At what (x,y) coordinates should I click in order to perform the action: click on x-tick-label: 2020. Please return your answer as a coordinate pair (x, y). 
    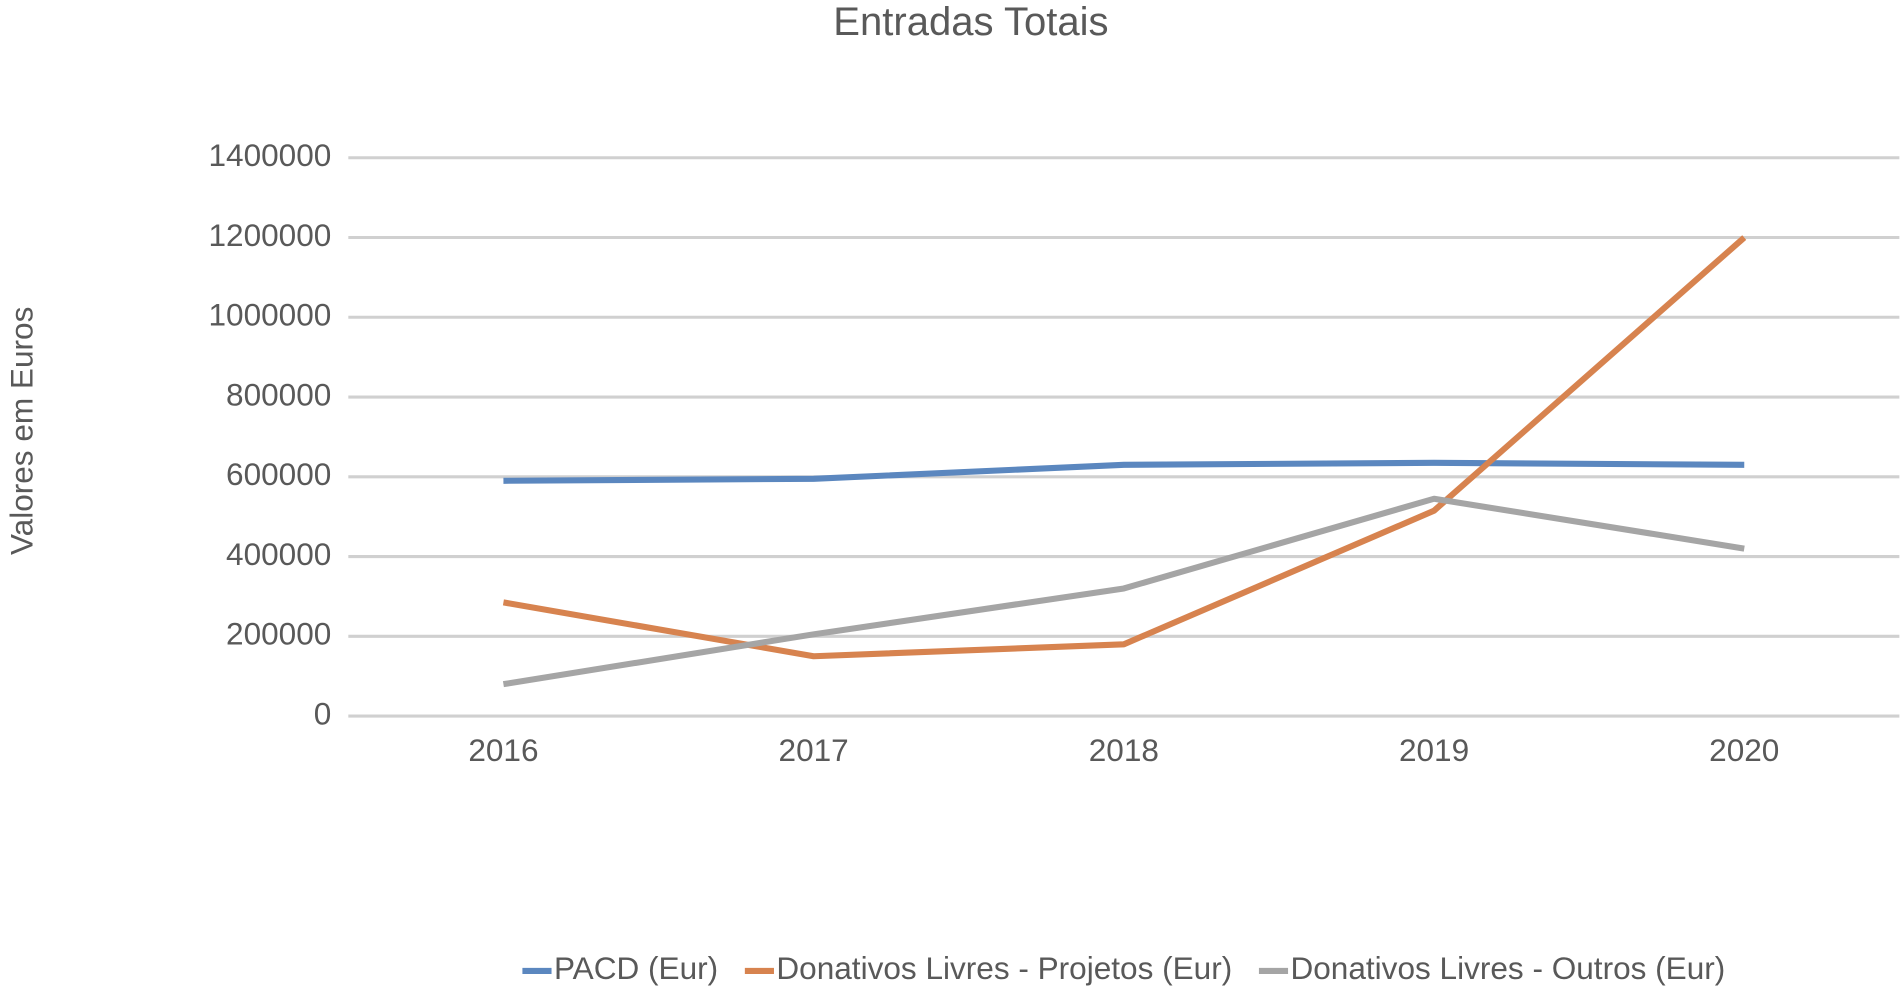
    Looking at the image, I should click on (1744, 750).